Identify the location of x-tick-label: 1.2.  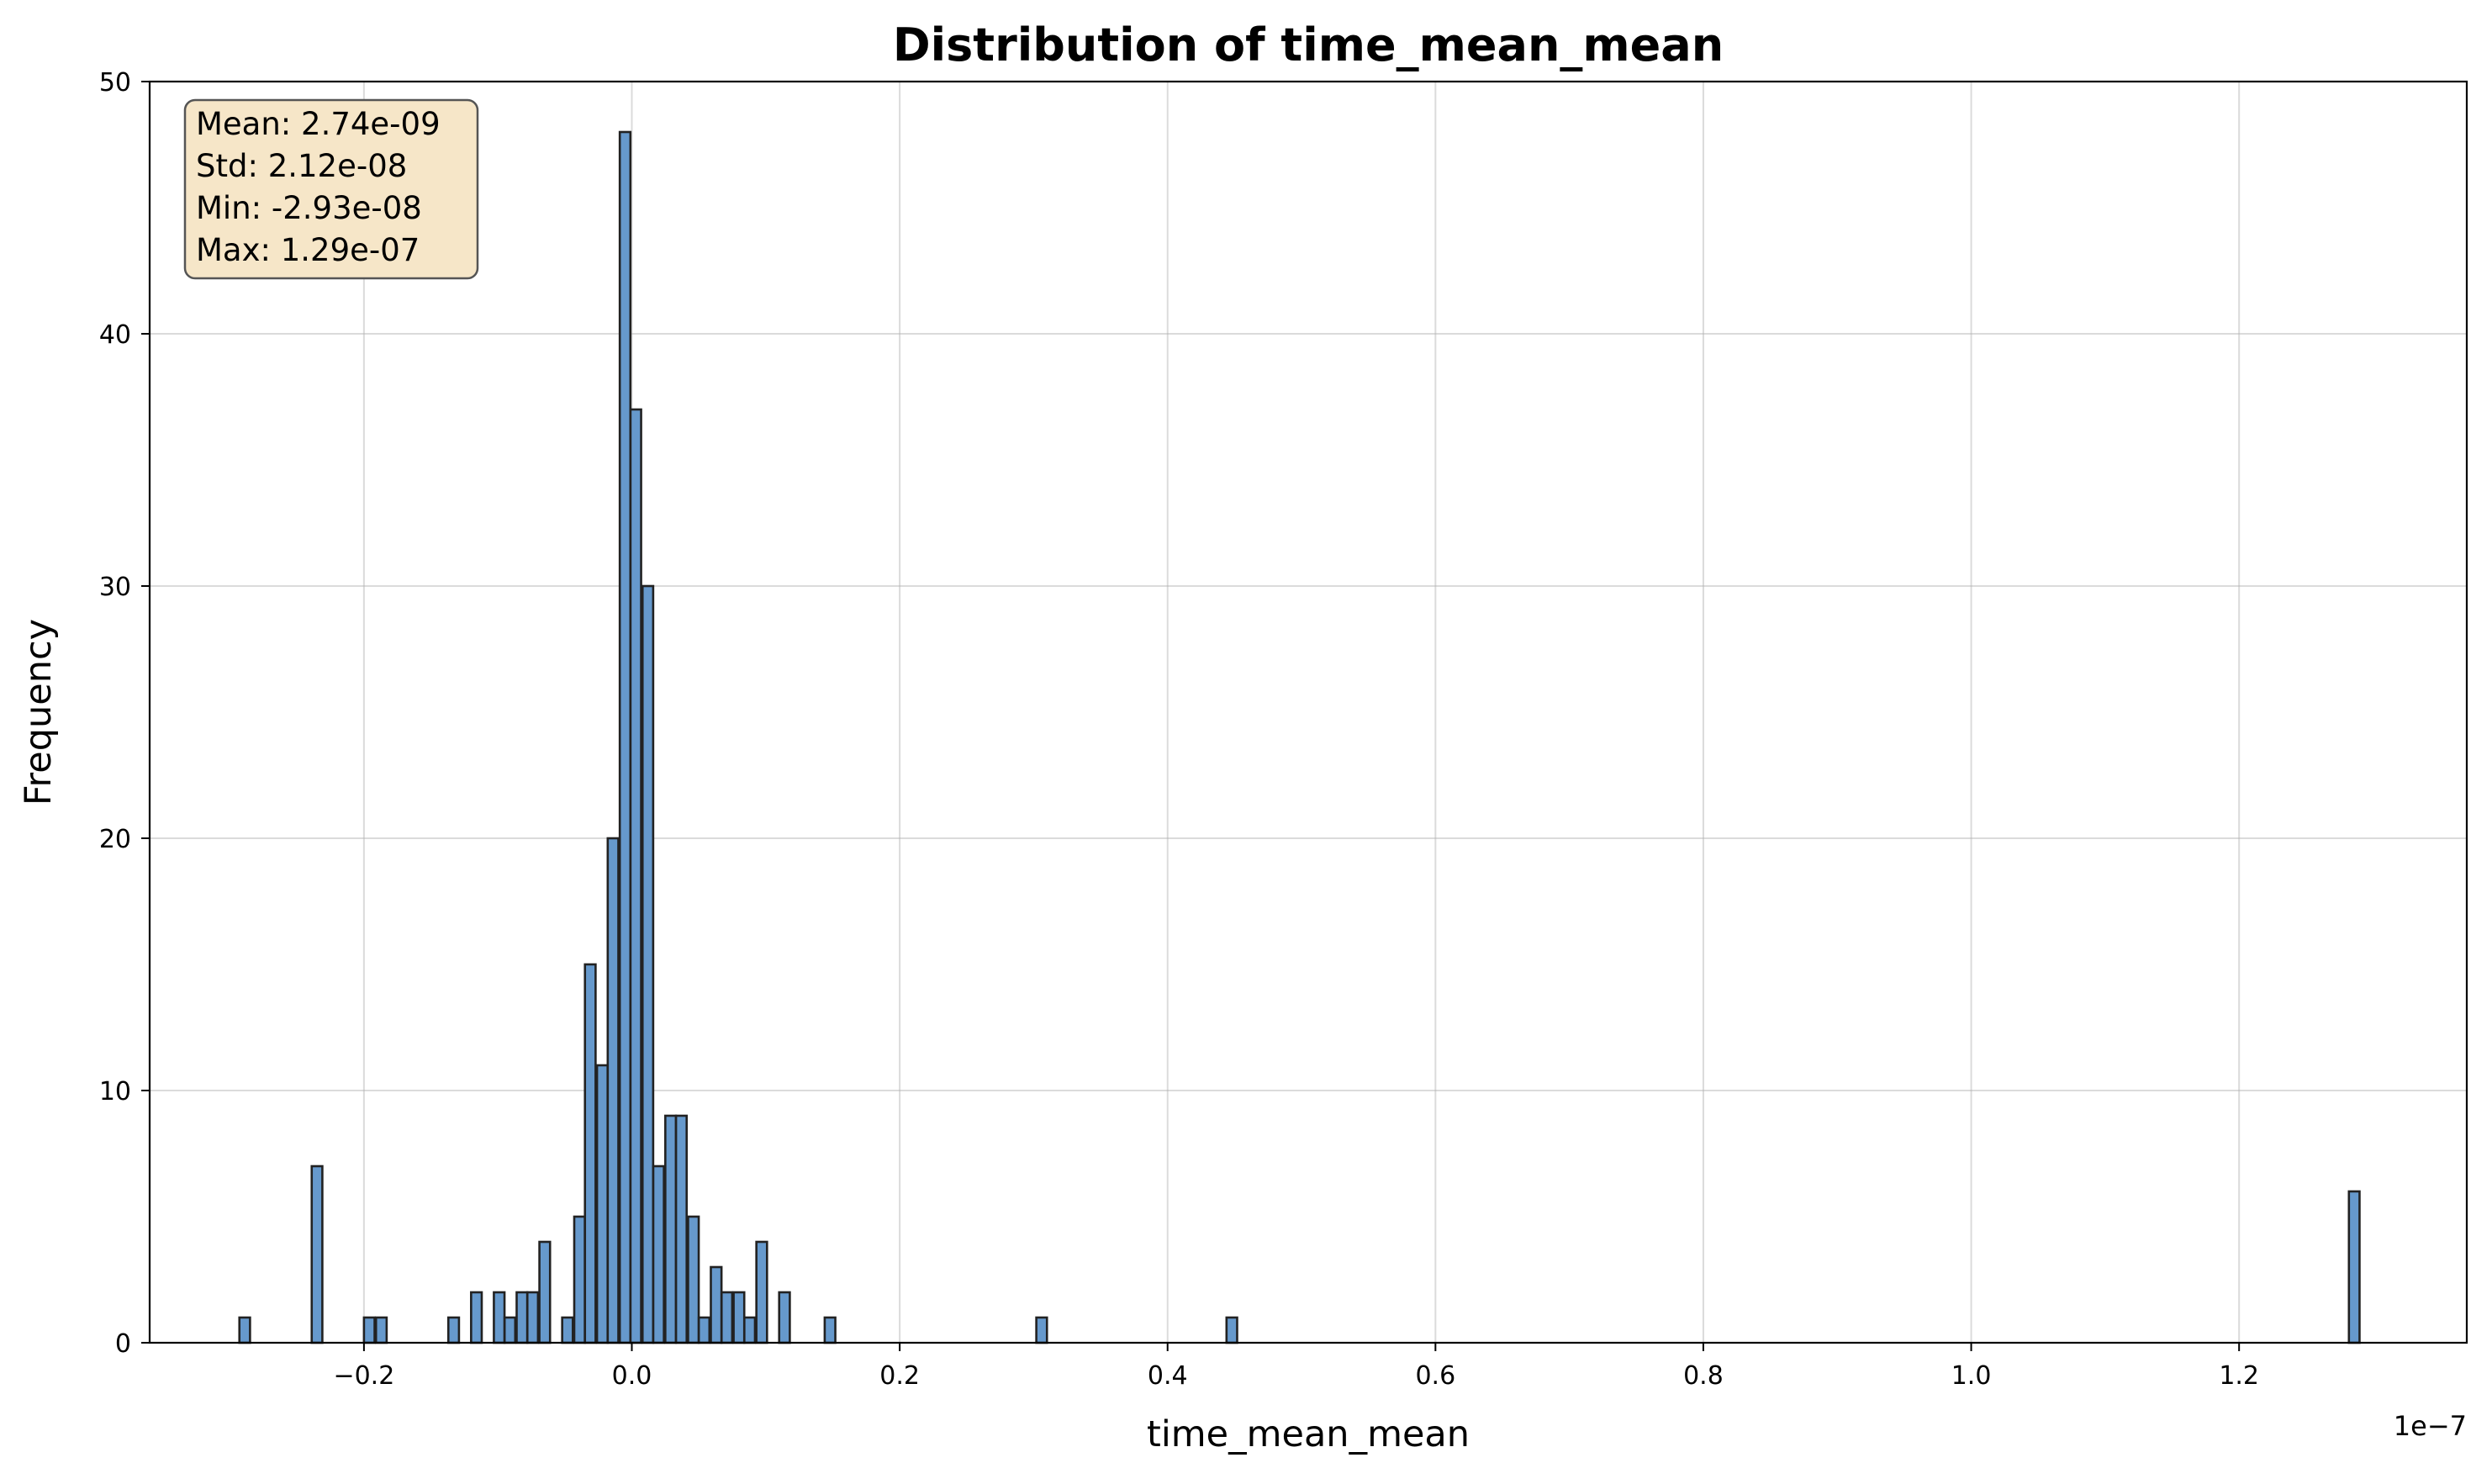
(2239, 1376).